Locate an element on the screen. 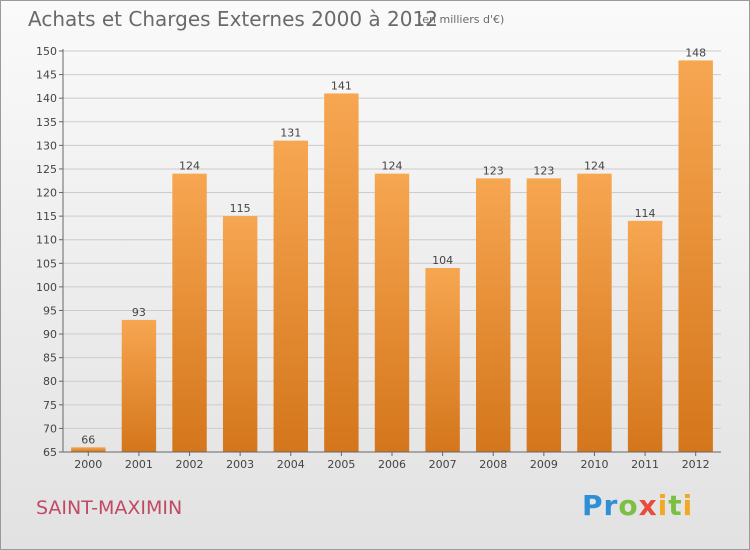  location-label: SAINT-MAXIMIN is located at coordinates (109, 508).